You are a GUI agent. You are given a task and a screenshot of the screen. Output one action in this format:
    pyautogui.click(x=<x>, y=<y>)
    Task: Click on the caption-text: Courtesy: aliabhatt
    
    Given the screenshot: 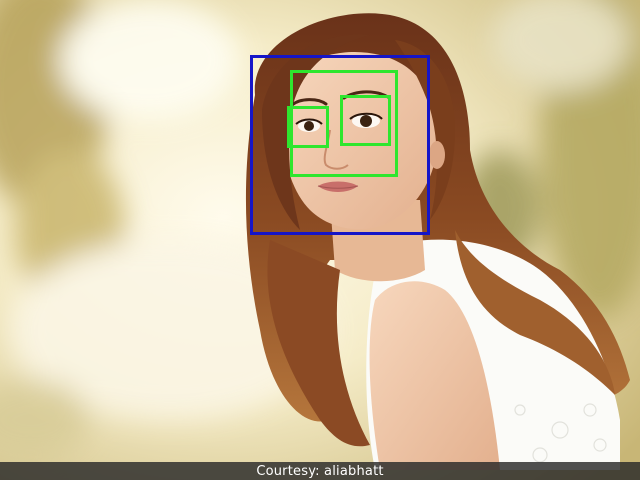 What is the action you would take?
    pyautogui.click(x=320, y=471)
    